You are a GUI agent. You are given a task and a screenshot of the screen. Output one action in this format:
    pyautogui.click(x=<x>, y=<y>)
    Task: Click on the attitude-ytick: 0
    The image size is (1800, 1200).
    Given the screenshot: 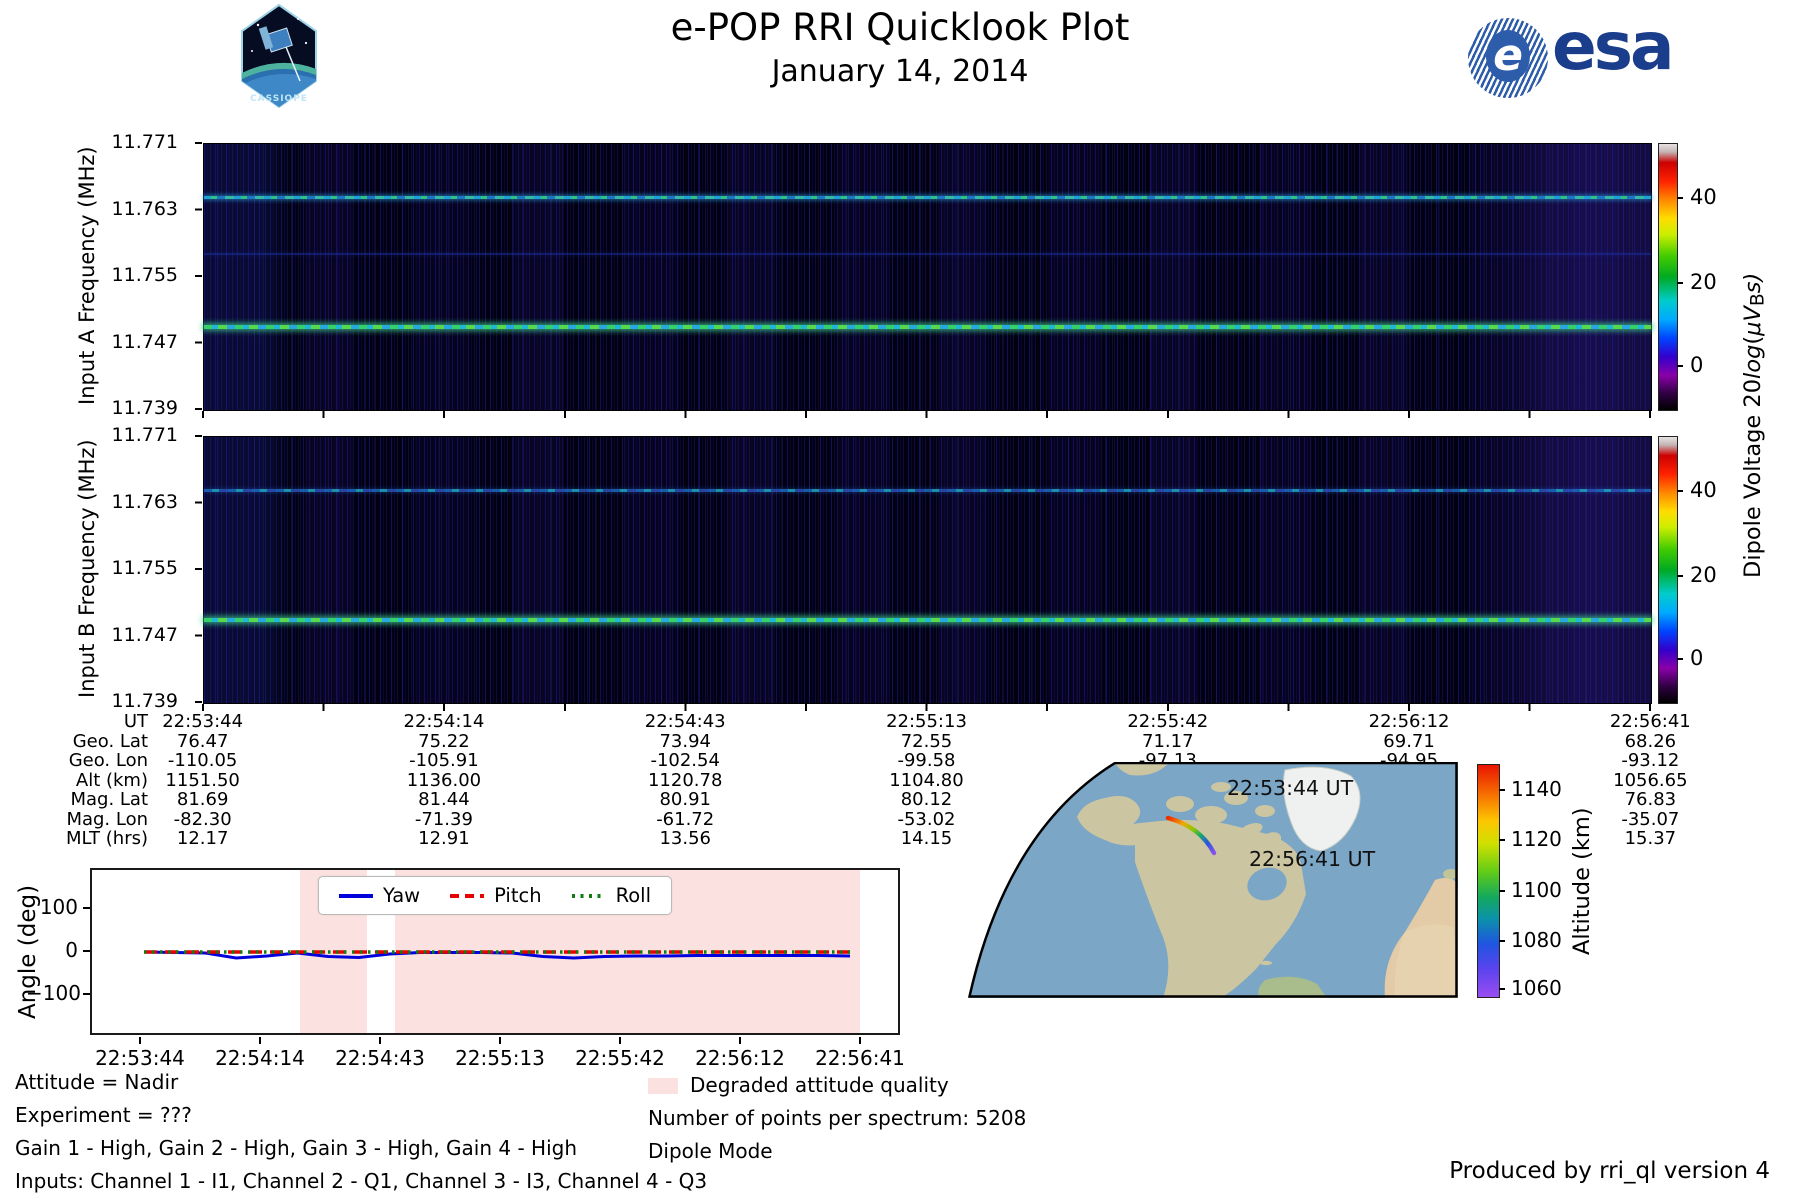 What is the action you would take?
    pyautogui.click(x=71, y=950)
    